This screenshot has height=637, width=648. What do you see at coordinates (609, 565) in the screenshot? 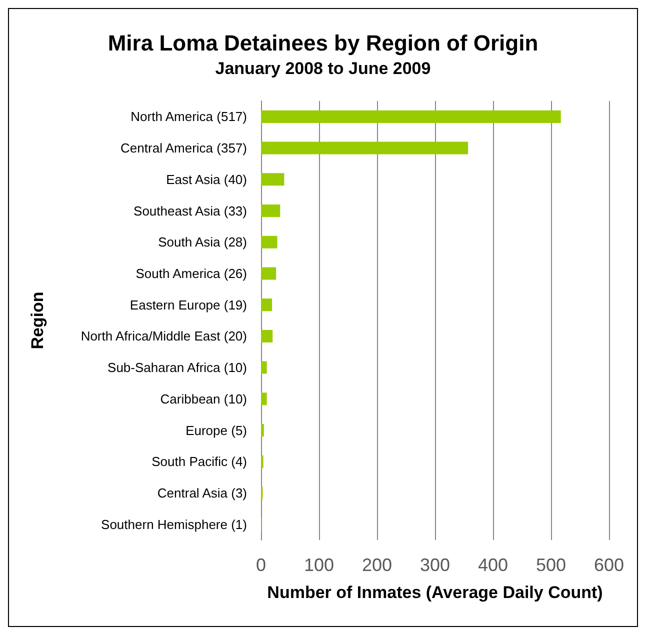
I see `x-tick-label: 600` at bounding box center [609, 565].